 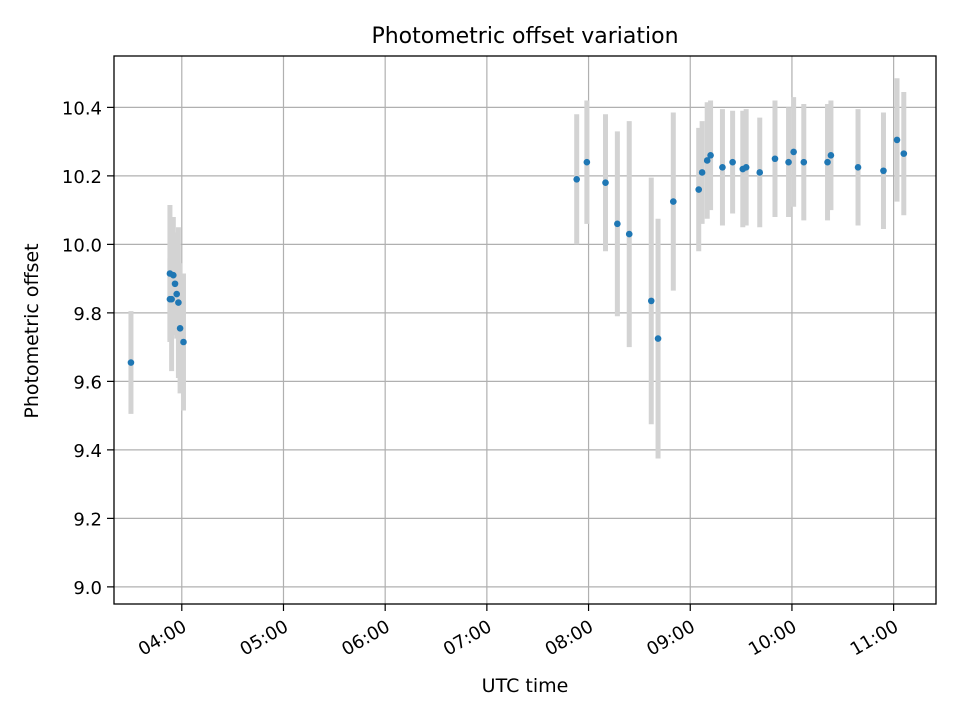 I want to click on y-tick-label: 9.0, so click(x=87, y=588).